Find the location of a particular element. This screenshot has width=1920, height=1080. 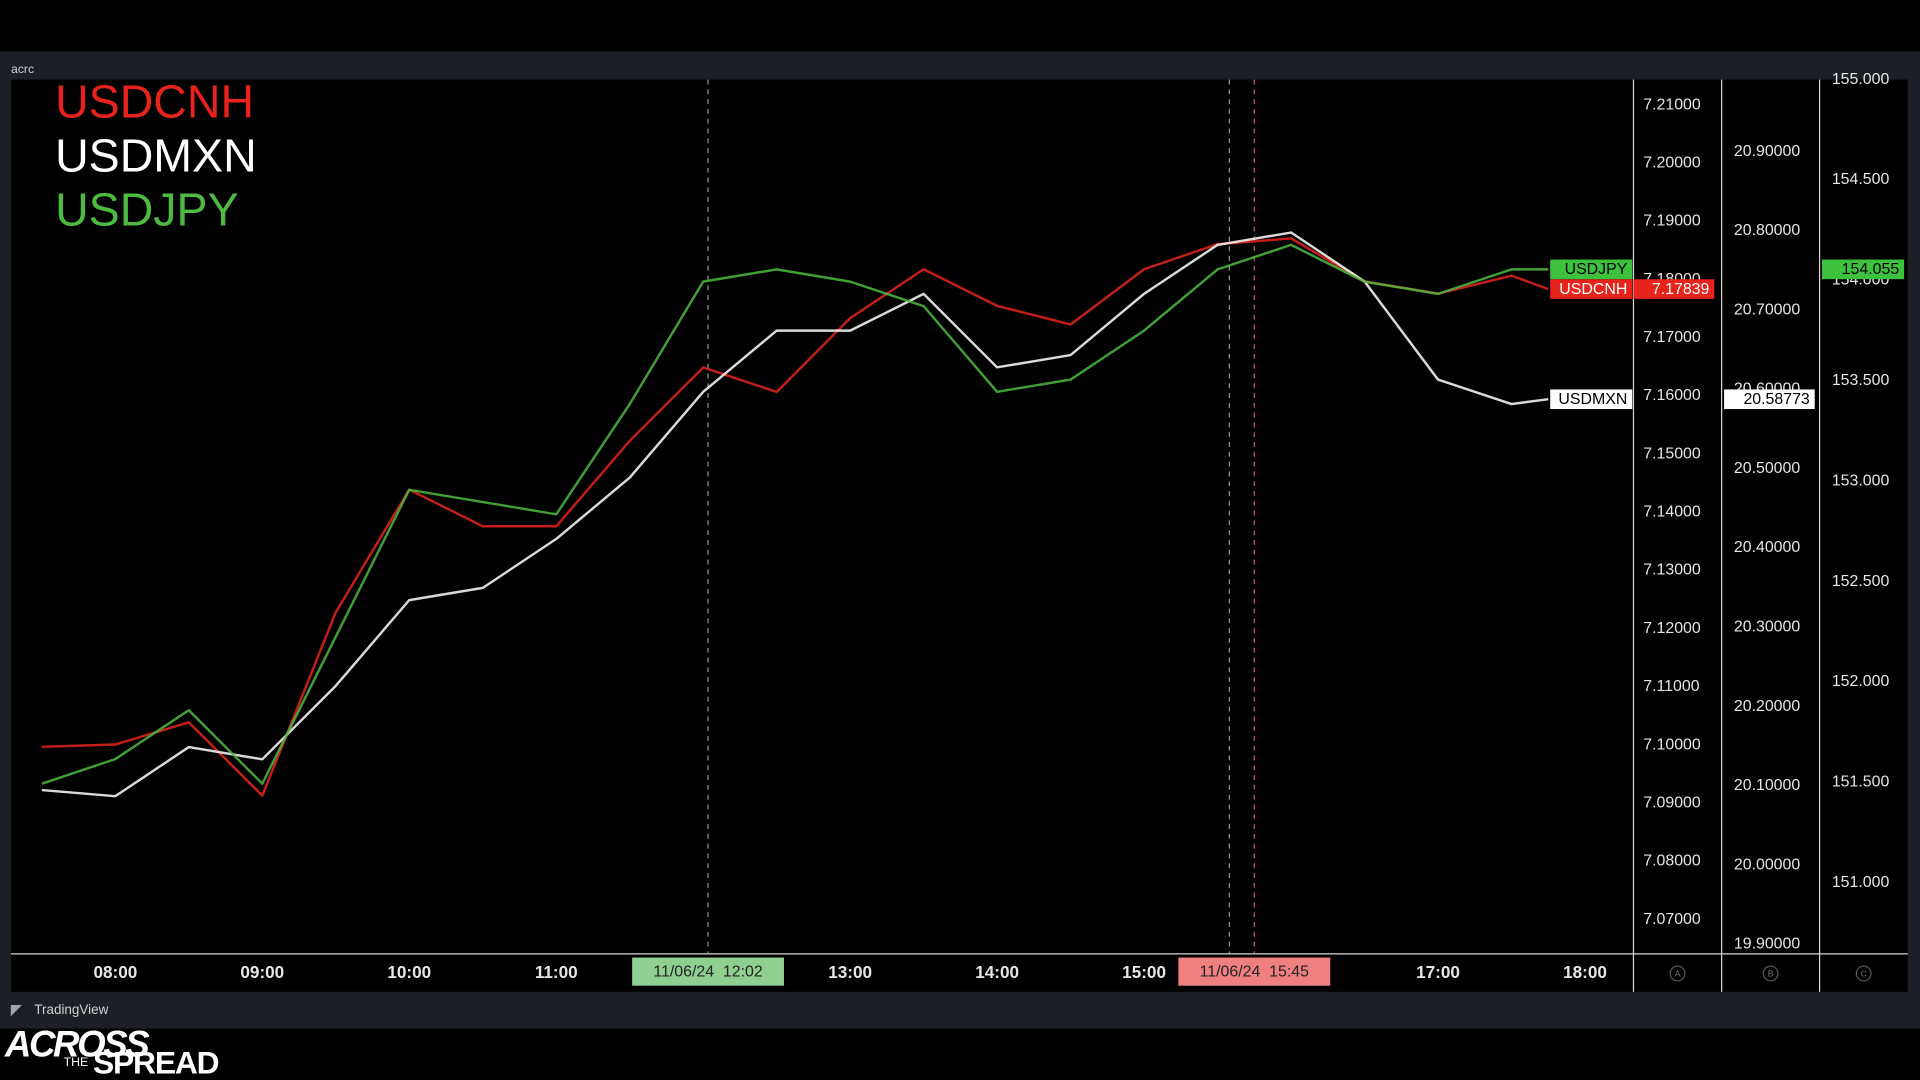

y-tick-label: 7.19000 is located at coordinates (1672, 221).